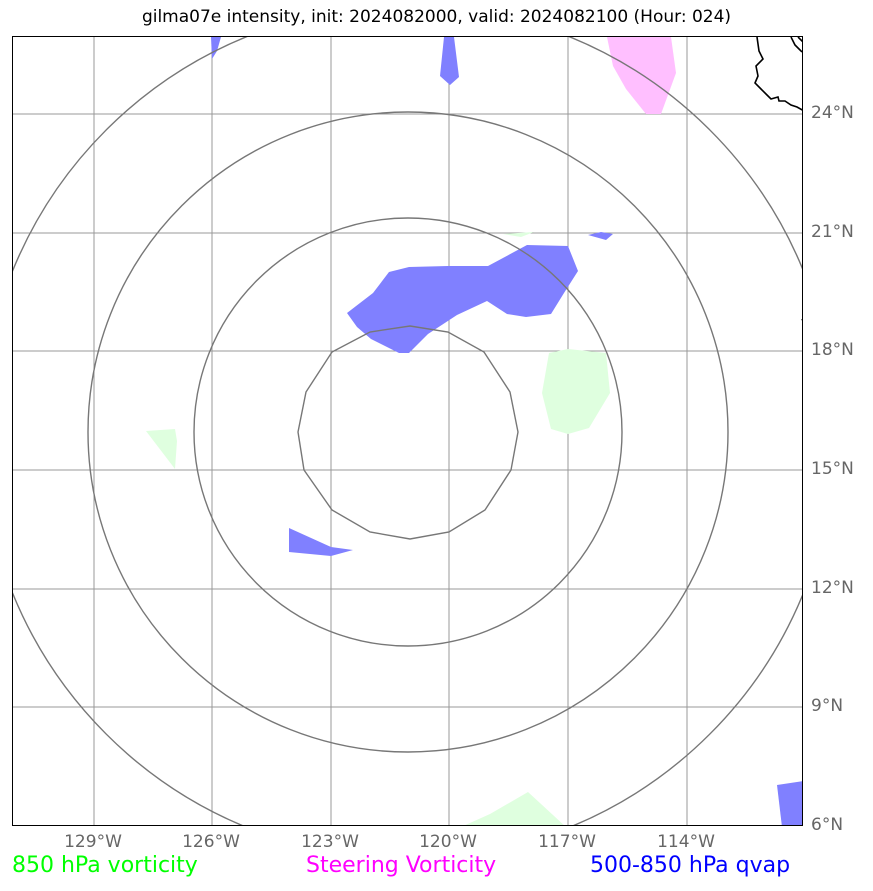 The image size is (873, 891). What do you see at coordinates (832, 113) in the screenshot?
I see `lat-tick-label: 24°N` at bounding box center [832, 113].